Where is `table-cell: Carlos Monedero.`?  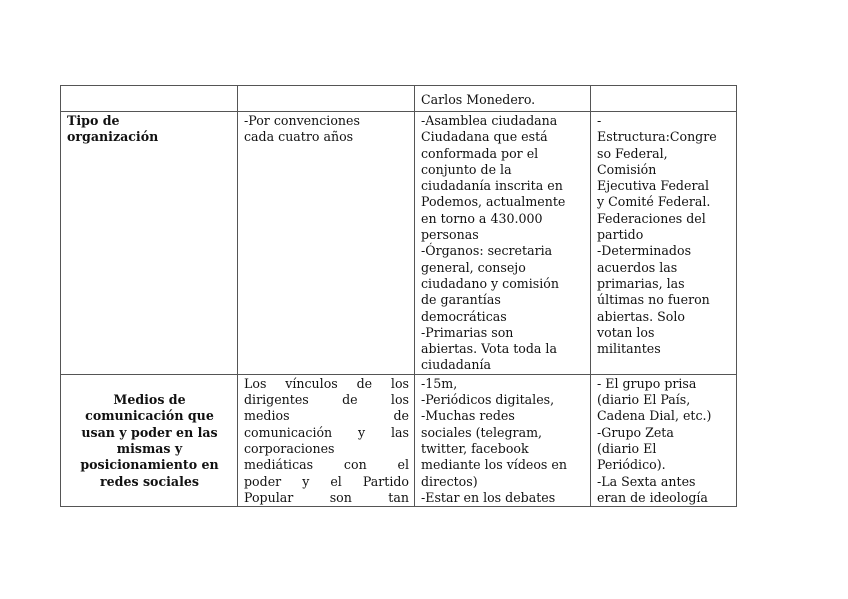
table-cell: Carlos Monedero. is located at coordinates (502, 98).